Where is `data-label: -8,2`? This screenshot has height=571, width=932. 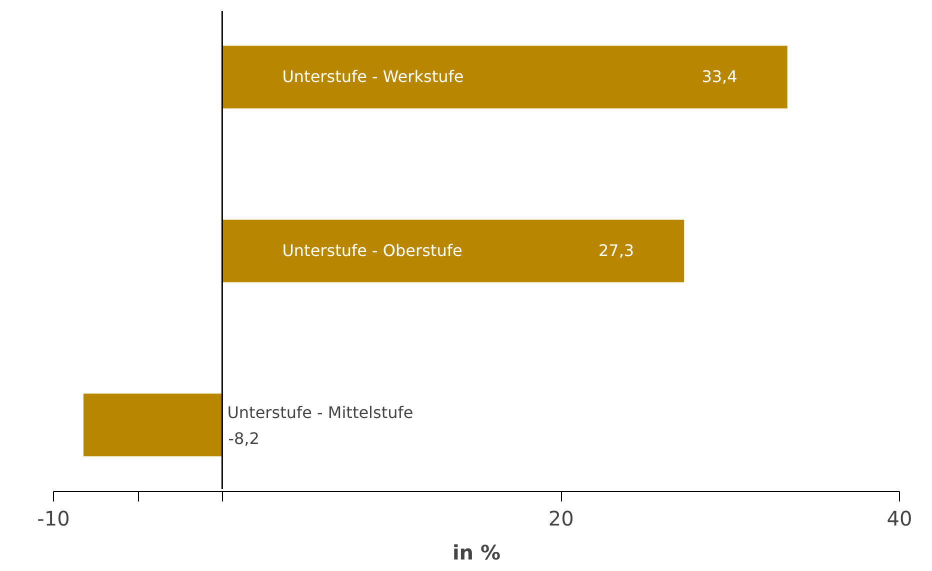 data-label: -8,2 is located at coordinates (244, 438).